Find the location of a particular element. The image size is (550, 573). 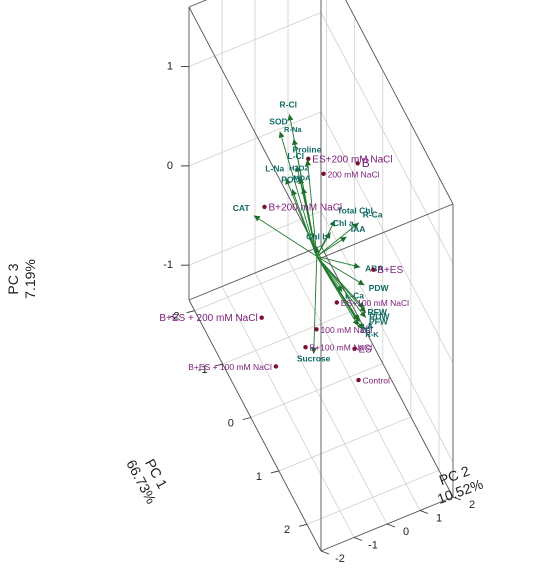

loading-arrowhead-pod is located at coordinates (294, 192).